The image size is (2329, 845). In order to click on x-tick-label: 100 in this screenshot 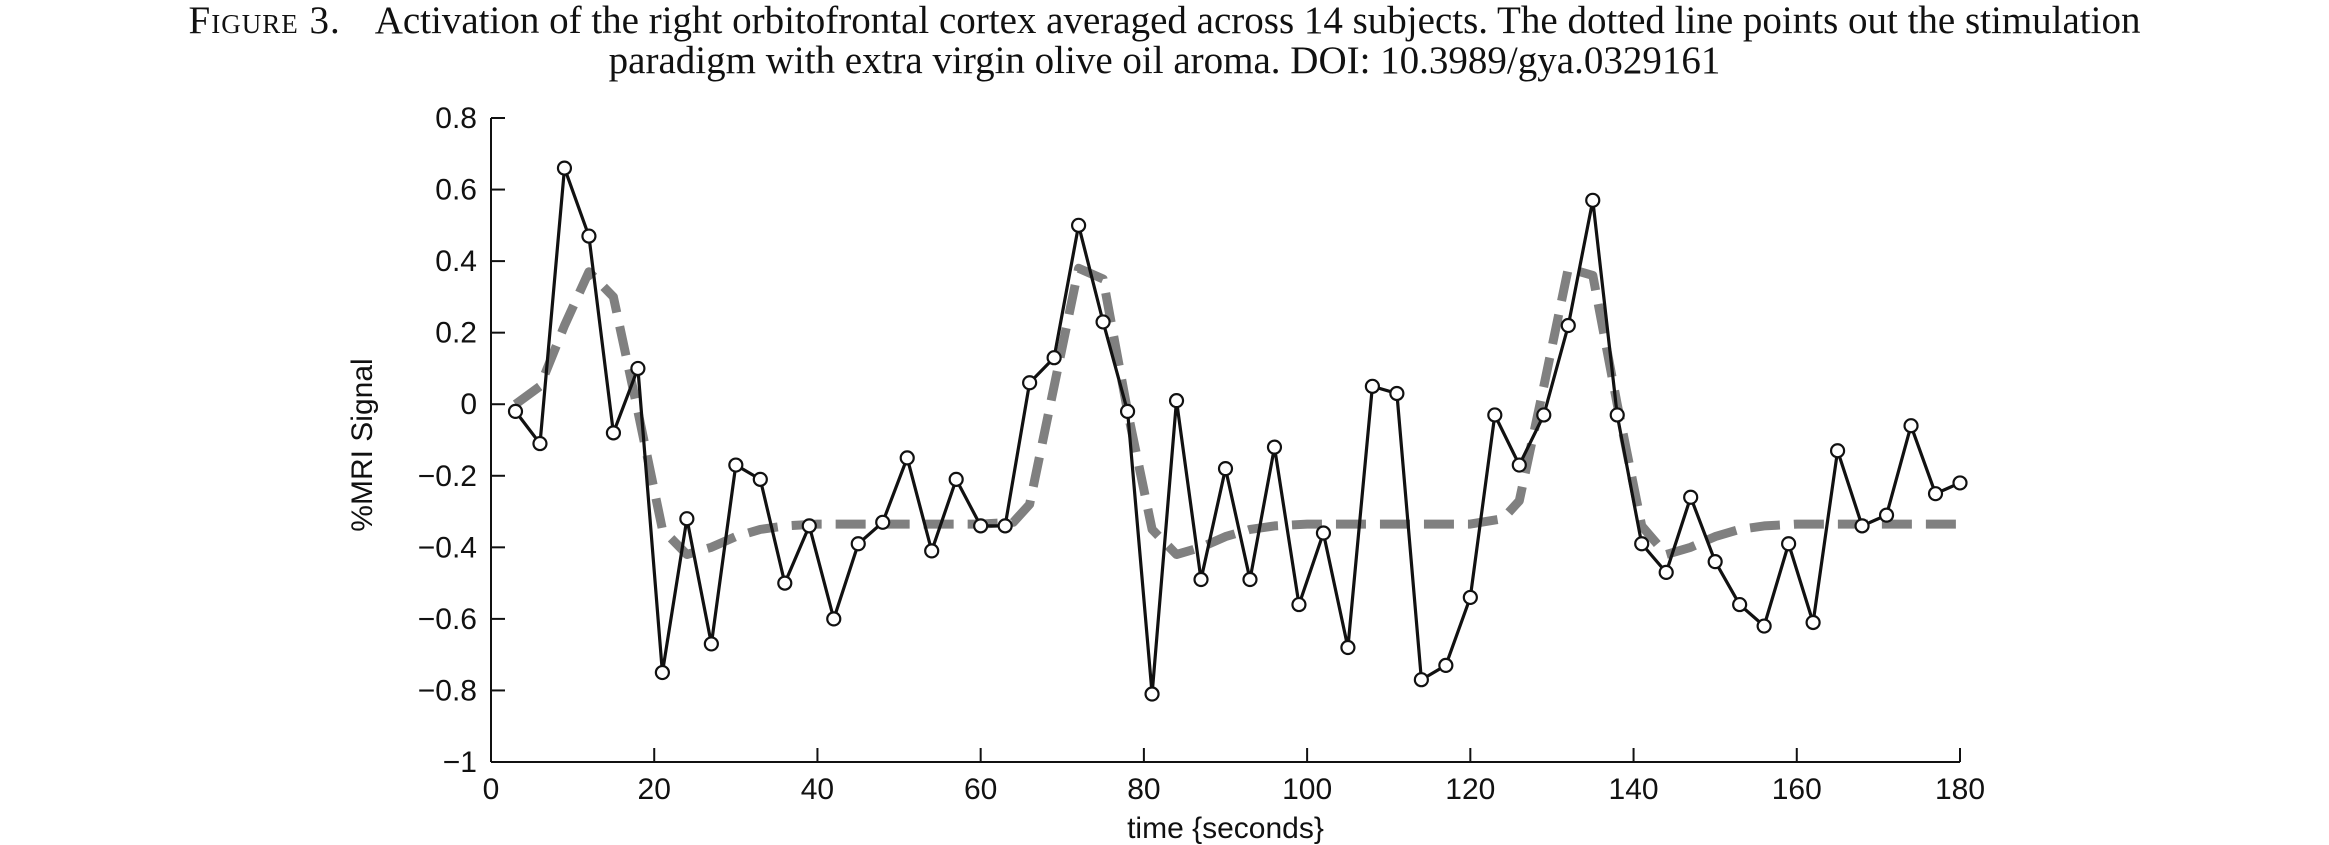, I will do `click(1307, 789)`.